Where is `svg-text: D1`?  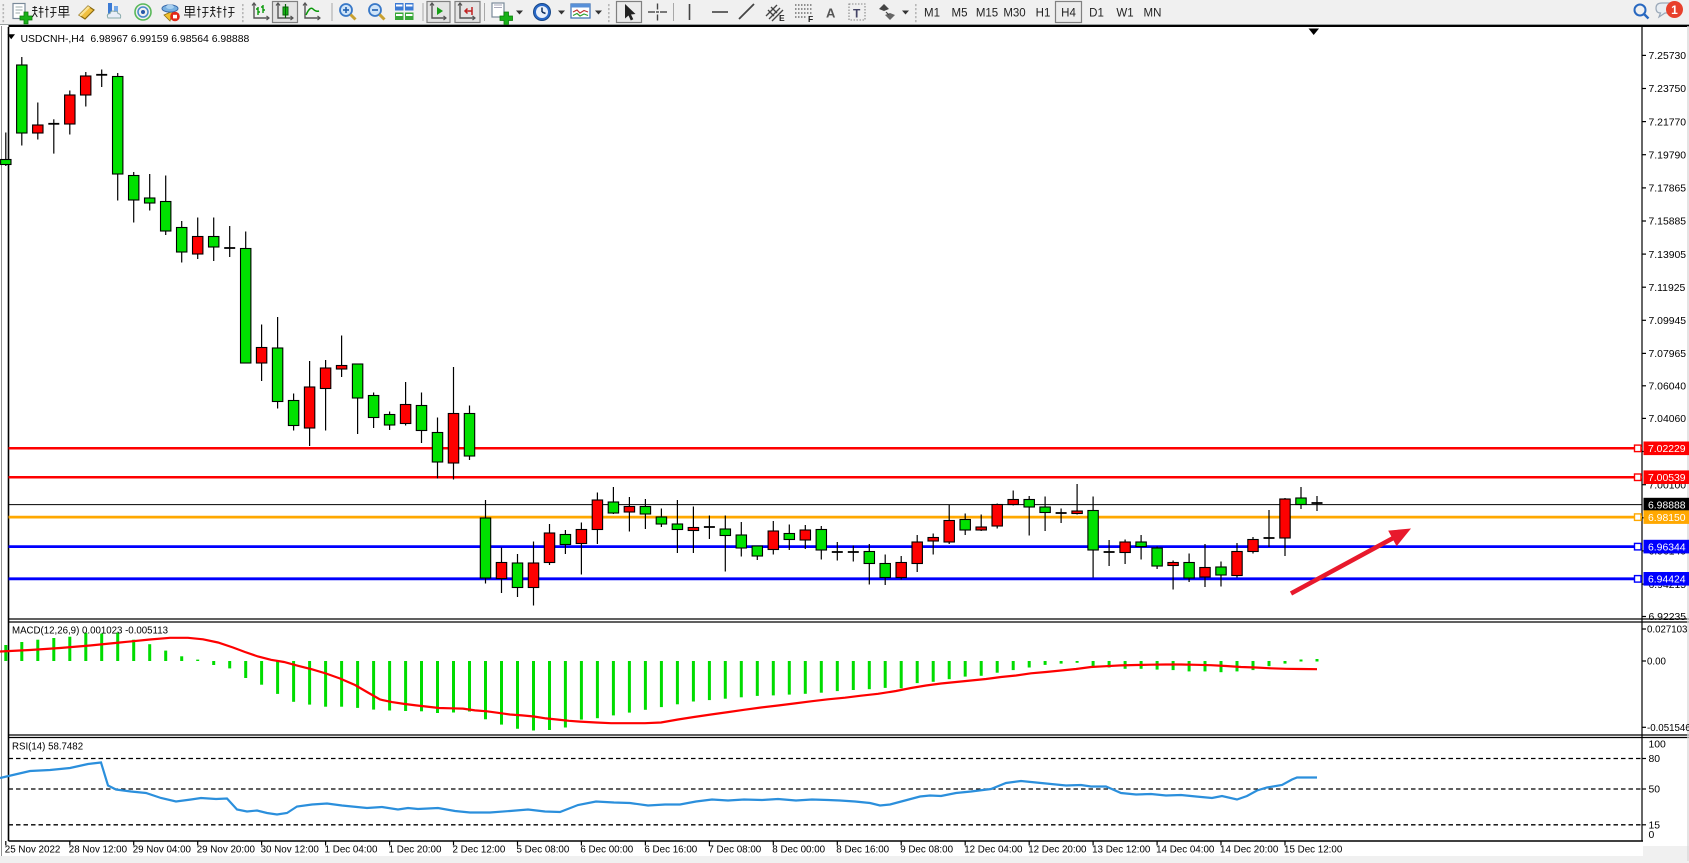
svg-text: D1 is located at coordinates (1096, 14).